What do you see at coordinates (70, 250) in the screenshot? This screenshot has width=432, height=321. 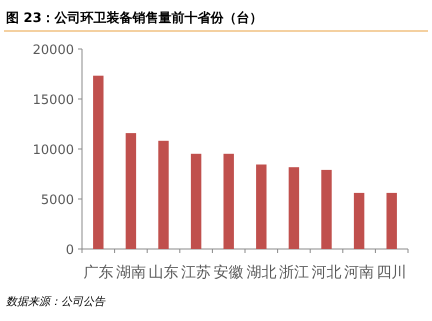 I see `y-tick-label: 0` at bounding box center [70, 250].